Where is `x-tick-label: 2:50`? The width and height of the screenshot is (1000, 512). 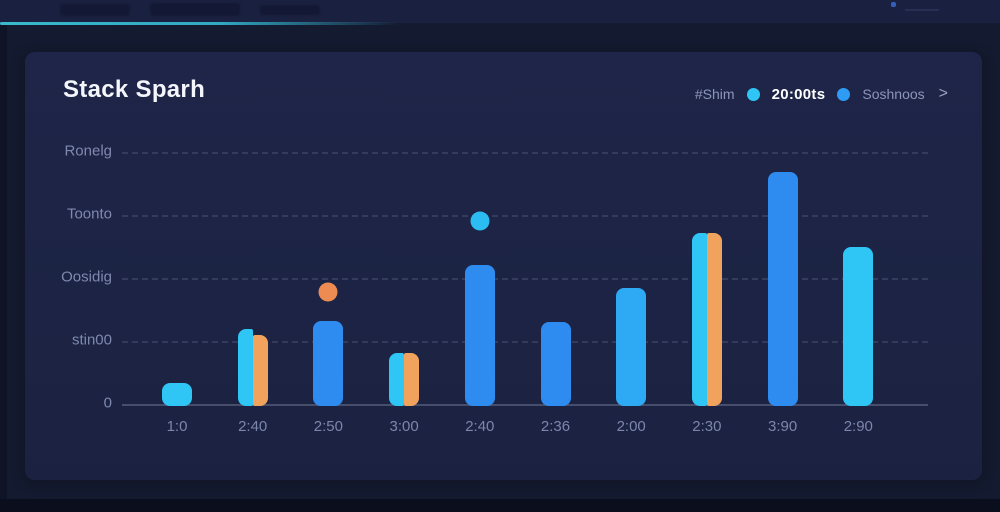 x-tick-label: 2:50 is located at coordinates (328, 426).